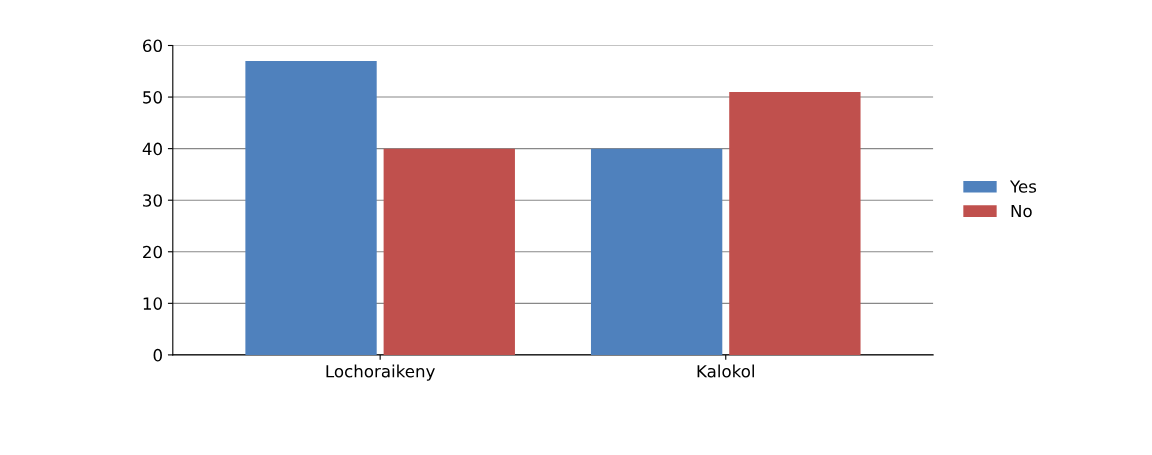 The width and height of the screenshot is (1152, 455). What do you see at coordinates (152, 46) in the screenshot?
I see `y-tick-label: 60` at bounding box center [152, 46].